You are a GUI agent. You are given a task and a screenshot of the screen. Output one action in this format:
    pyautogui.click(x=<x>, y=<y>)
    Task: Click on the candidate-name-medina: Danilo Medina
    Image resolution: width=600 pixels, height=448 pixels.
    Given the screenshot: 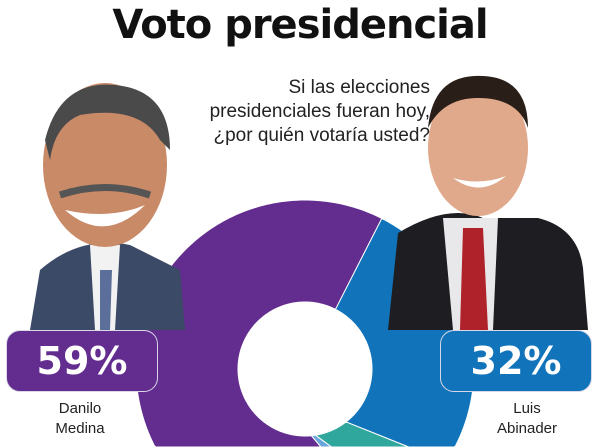 What is the action you would take?
    pyautogui.click(x=80, y=419)
    